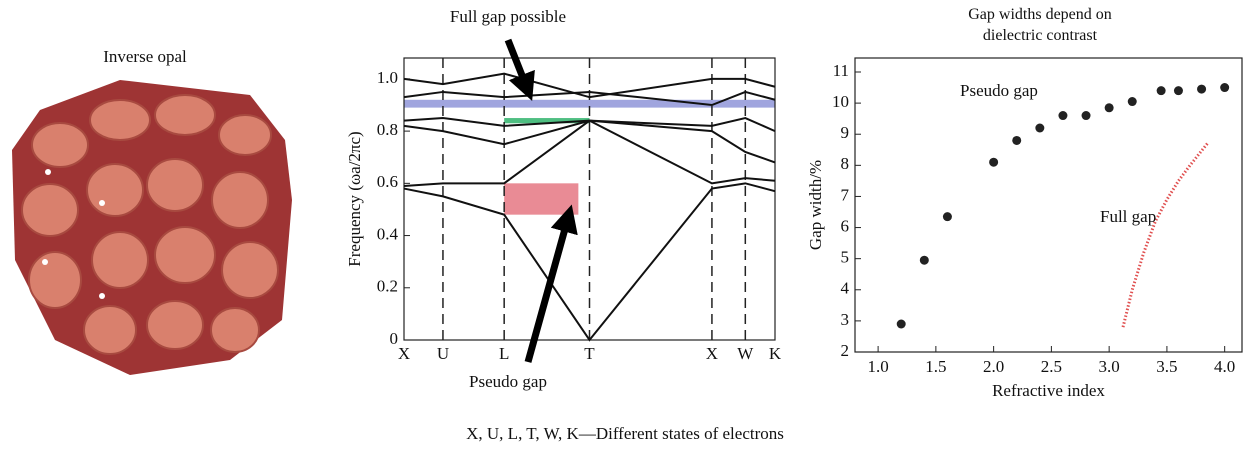 The height and width of the screenshot is (450, 1250). Describe the element at coordinates (935, 366) in the screenshot. I see `x-tick-label: 1.5` at that location.